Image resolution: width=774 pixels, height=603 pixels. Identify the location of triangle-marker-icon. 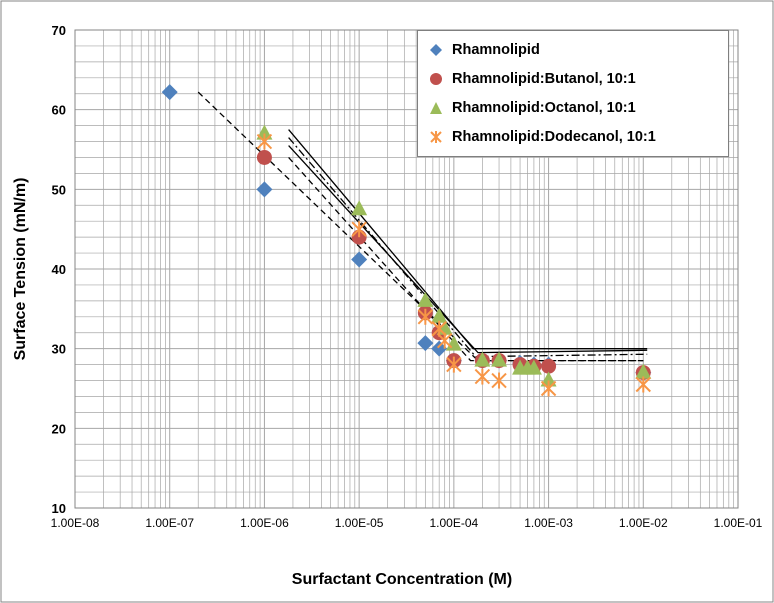
(436, 108).